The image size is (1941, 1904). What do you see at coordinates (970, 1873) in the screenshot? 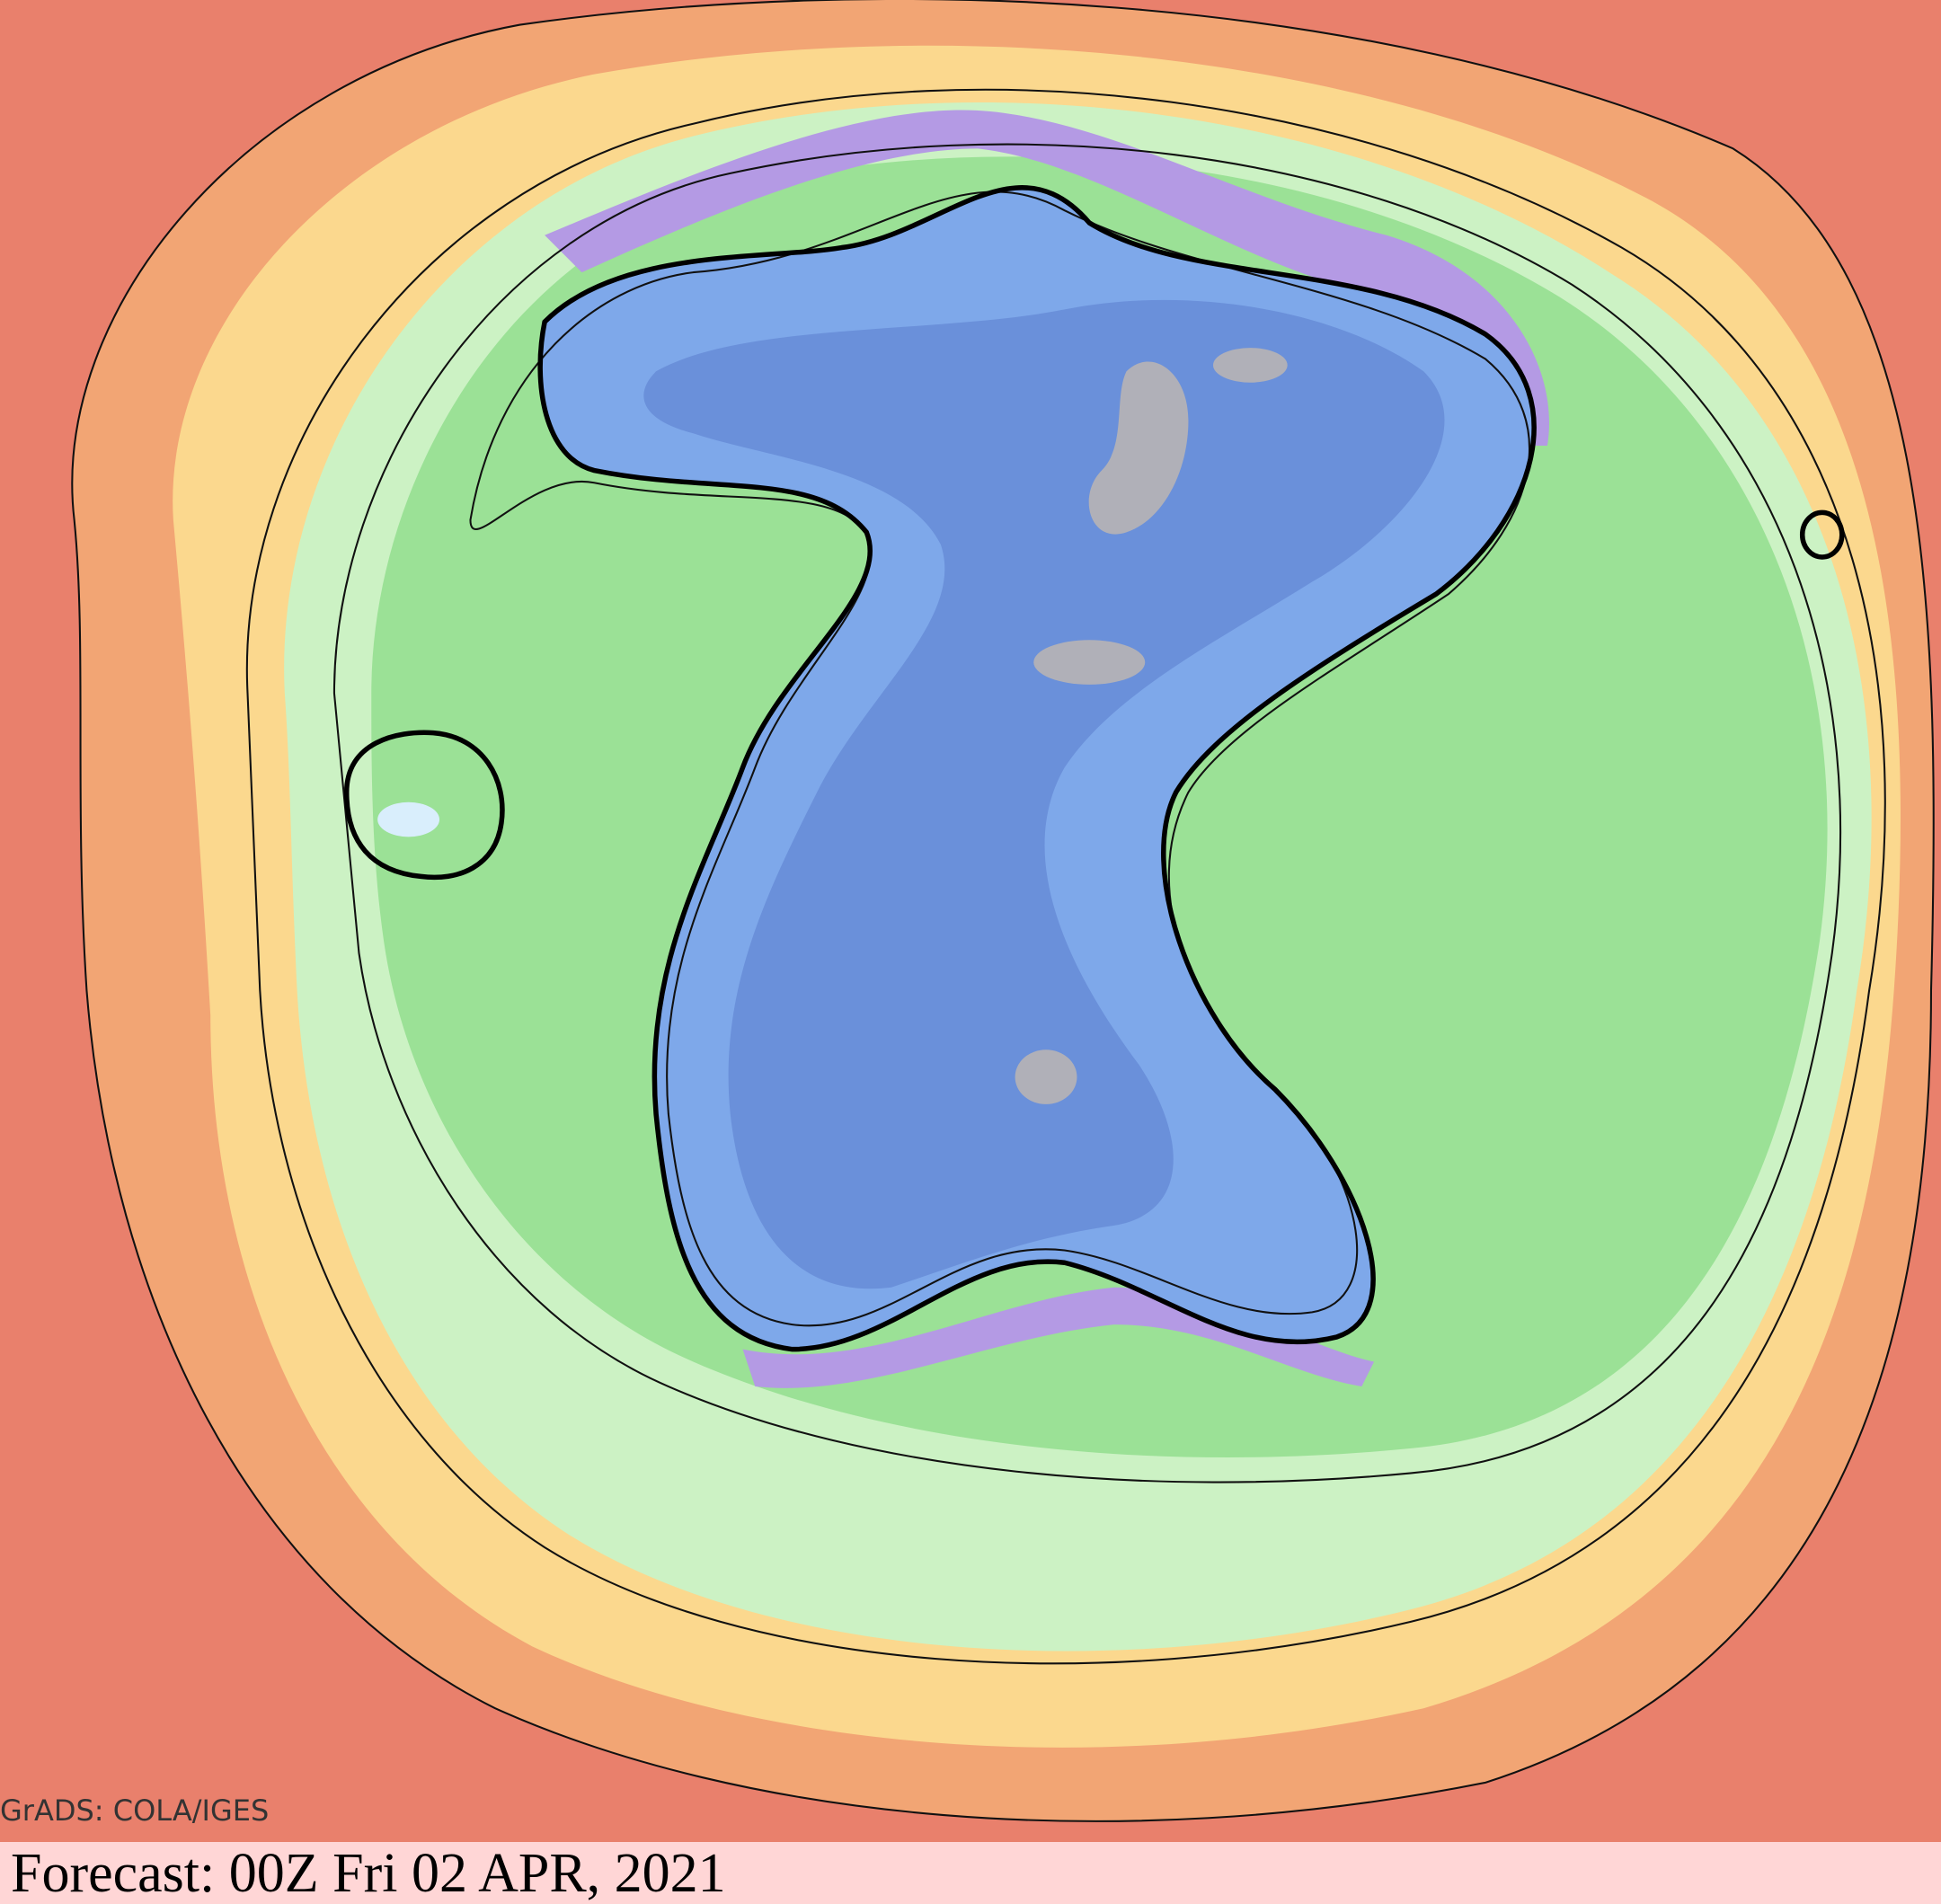
I see `footer-bar` at bounding box center [970, 1873].